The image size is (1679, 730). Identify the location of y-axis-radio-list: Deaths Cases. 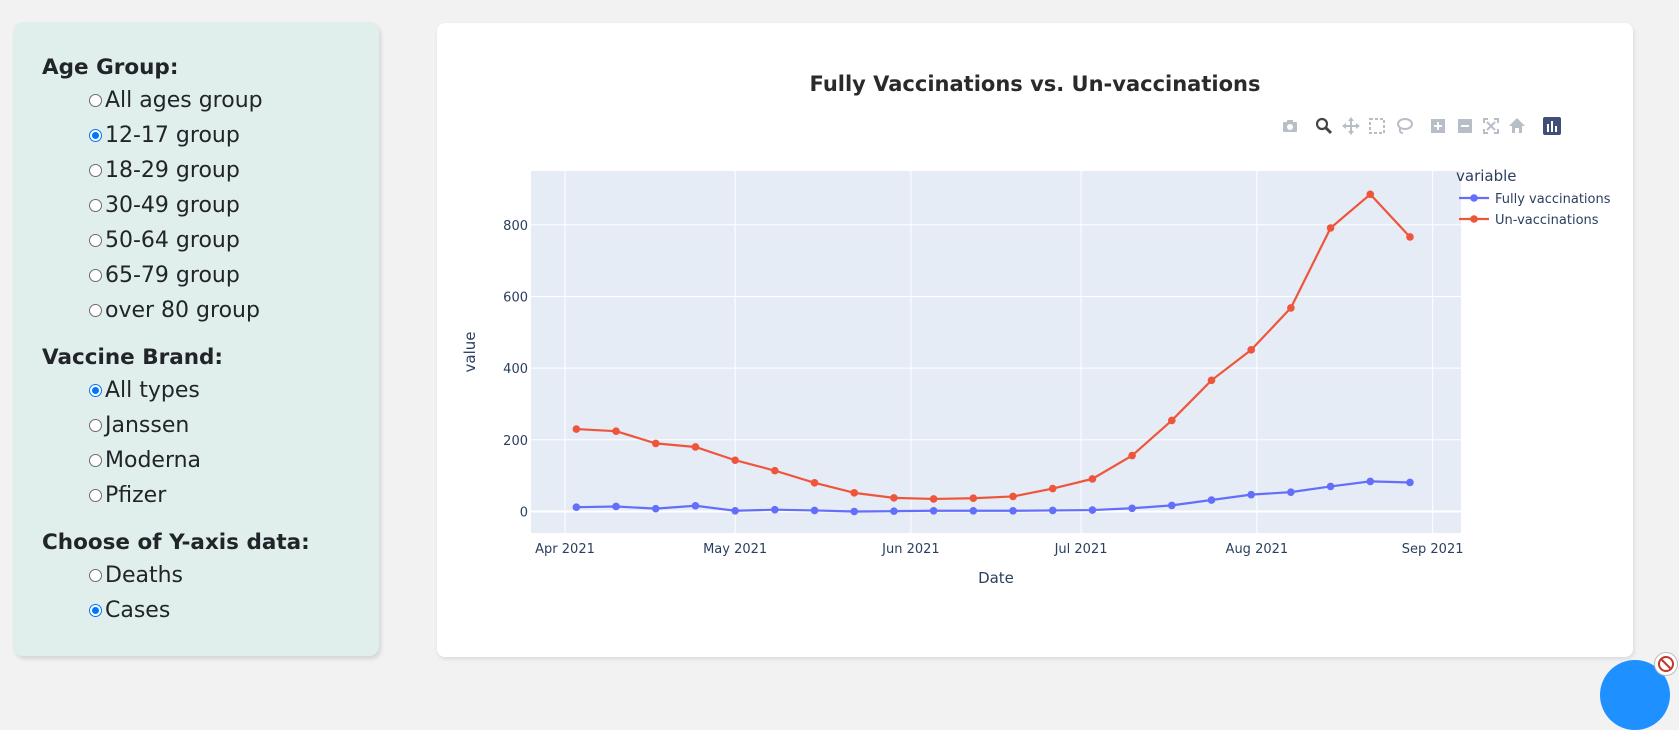
(210, 593).